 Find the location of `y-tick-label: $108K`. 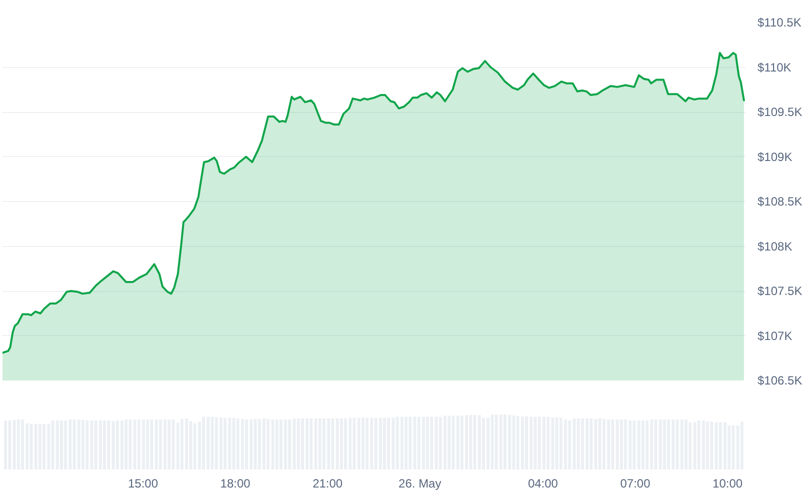

y-tick-label: $108K is located at coordinates (775, 246).